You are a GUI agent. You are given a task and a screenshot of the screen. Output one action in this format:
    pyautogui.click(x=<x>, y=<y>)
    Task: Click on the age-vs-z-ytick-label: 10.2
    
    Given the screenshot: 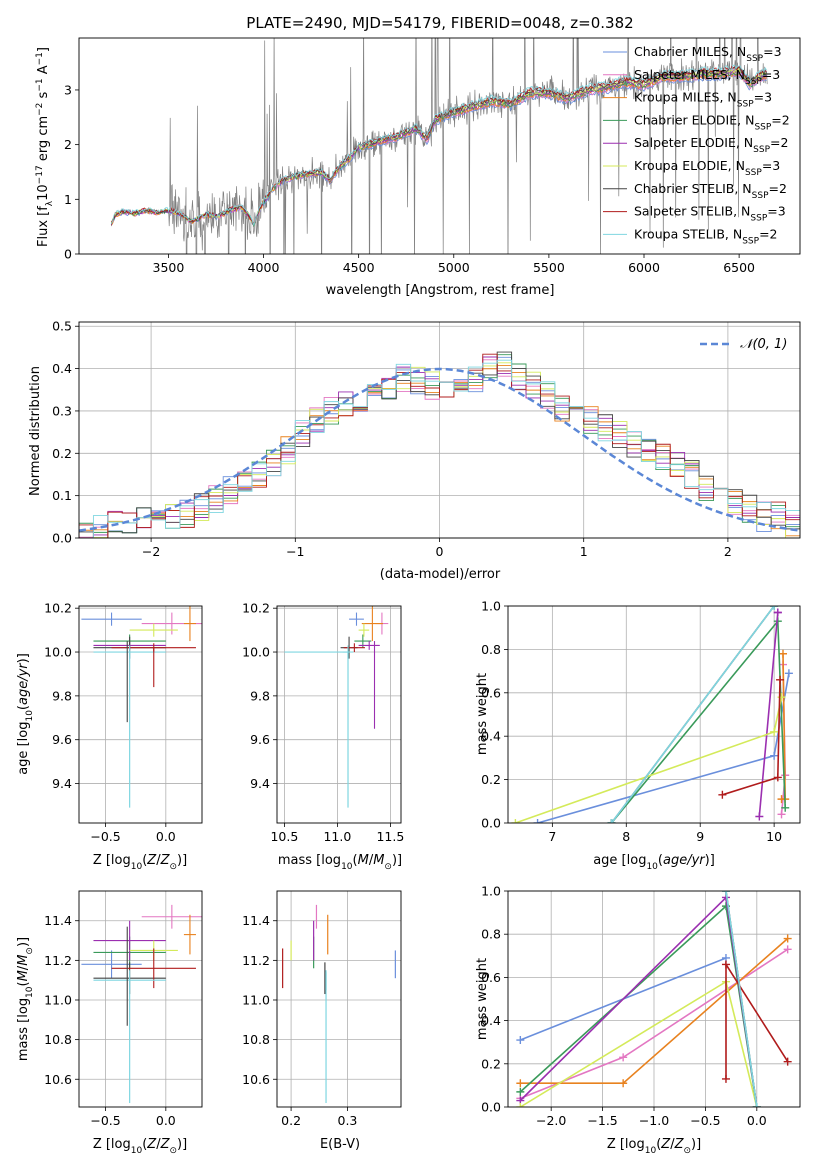 What is the action you would take?
    pyautogui.click(x=58, y=608)
    